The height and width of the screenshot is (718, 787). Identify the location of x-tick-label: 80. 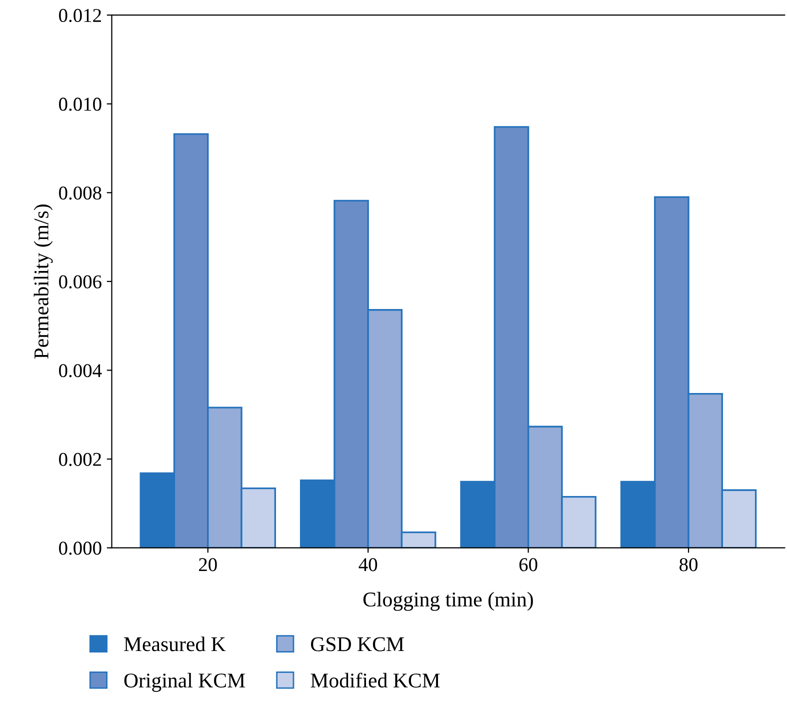
(689, 565).